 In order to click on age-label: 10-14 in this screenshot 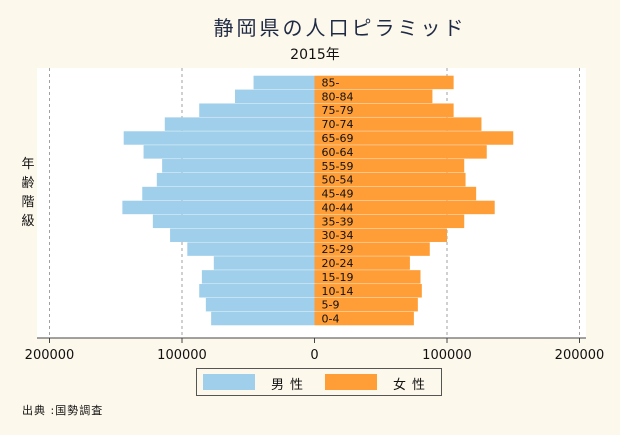, I will do `click(338, 291)`.